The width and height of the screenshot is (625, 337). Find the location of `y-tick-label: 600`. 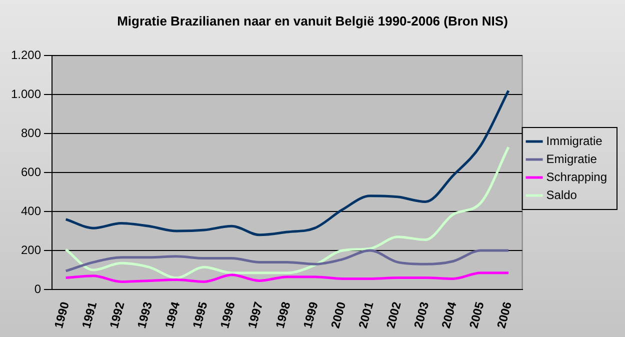

y-tick-label: 600 is located at coordinates (31, 171).